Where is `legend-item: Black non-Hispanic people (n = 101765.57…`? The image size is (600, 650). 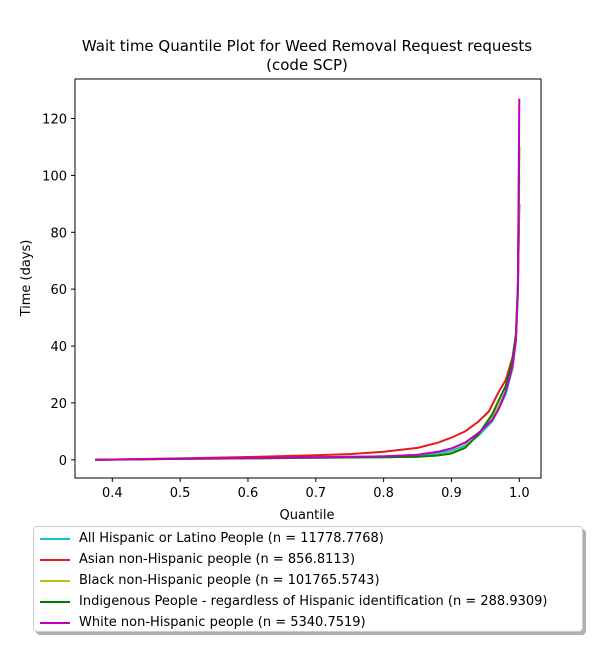
legend-item: Black non-Hispanic people (n = 101765.57… is located at coordinates (207, 580).